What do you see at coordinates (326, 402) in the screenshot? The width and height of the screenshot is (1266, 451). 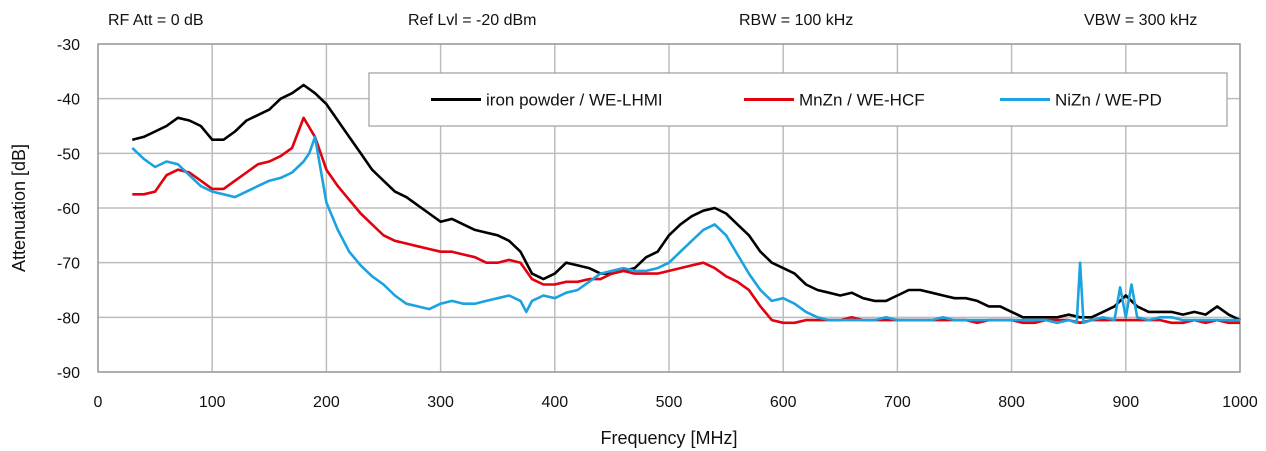 I see `x-tick-label: 200` at bounding box center [326, 402].